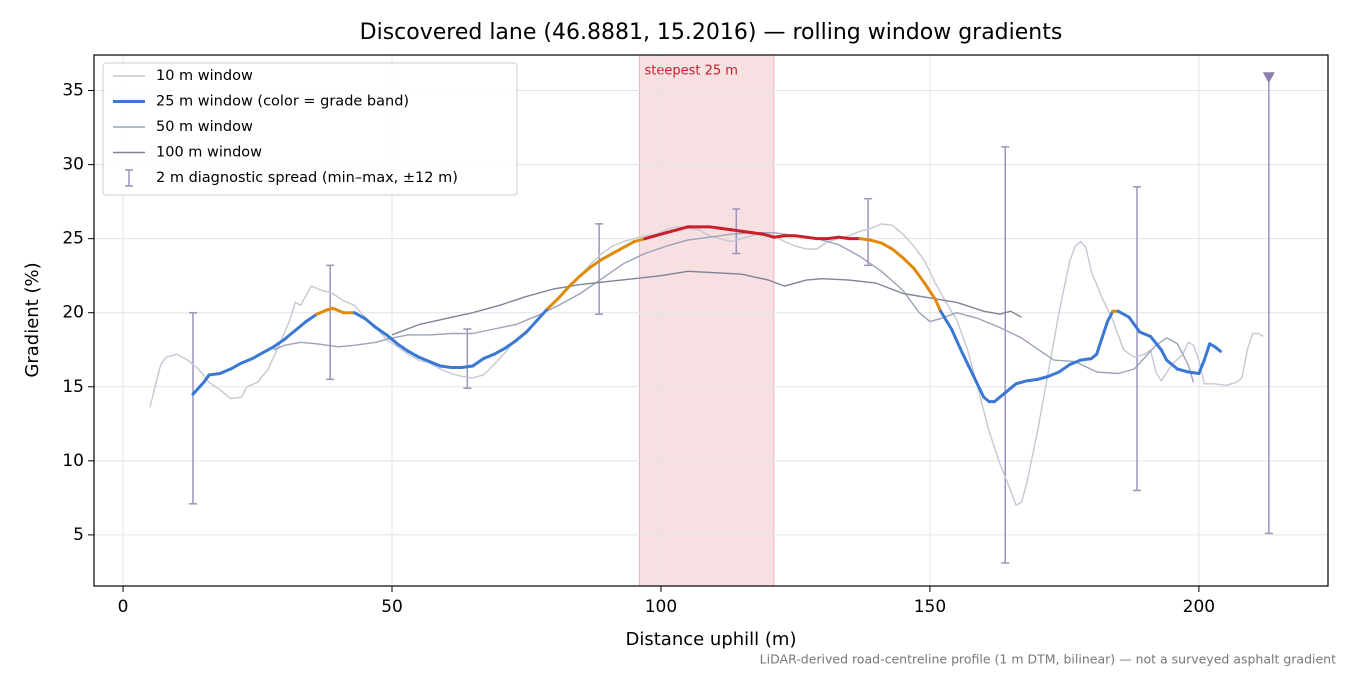  I want to click on legend-label: 50 m window, so click(204, 127).